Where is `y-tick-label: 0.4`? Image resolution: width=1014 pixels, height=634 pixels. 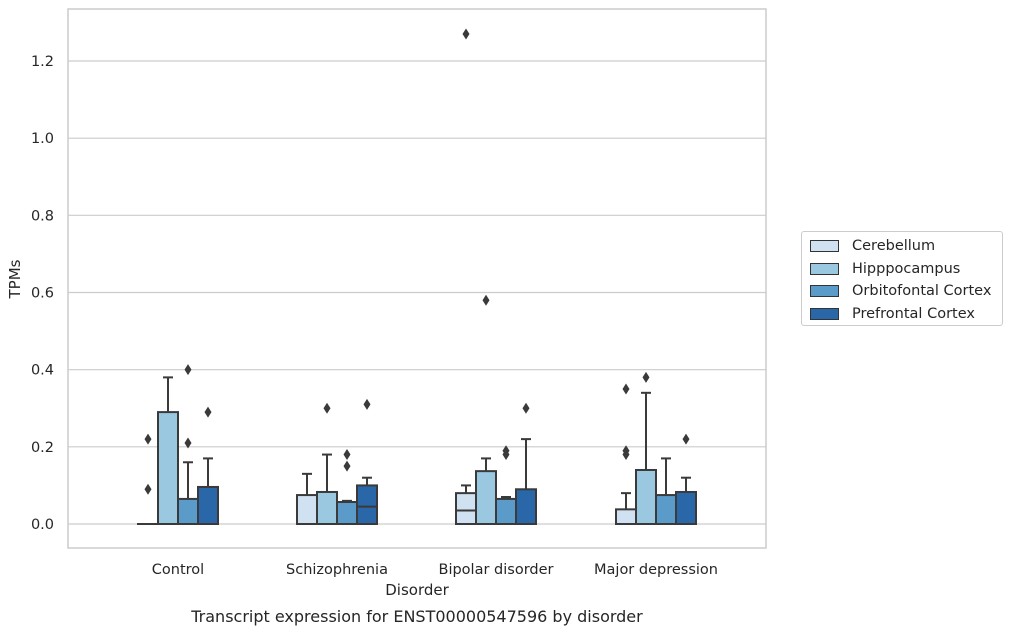 y-tick-label: 0.4 is located at coordinates (42, 371).